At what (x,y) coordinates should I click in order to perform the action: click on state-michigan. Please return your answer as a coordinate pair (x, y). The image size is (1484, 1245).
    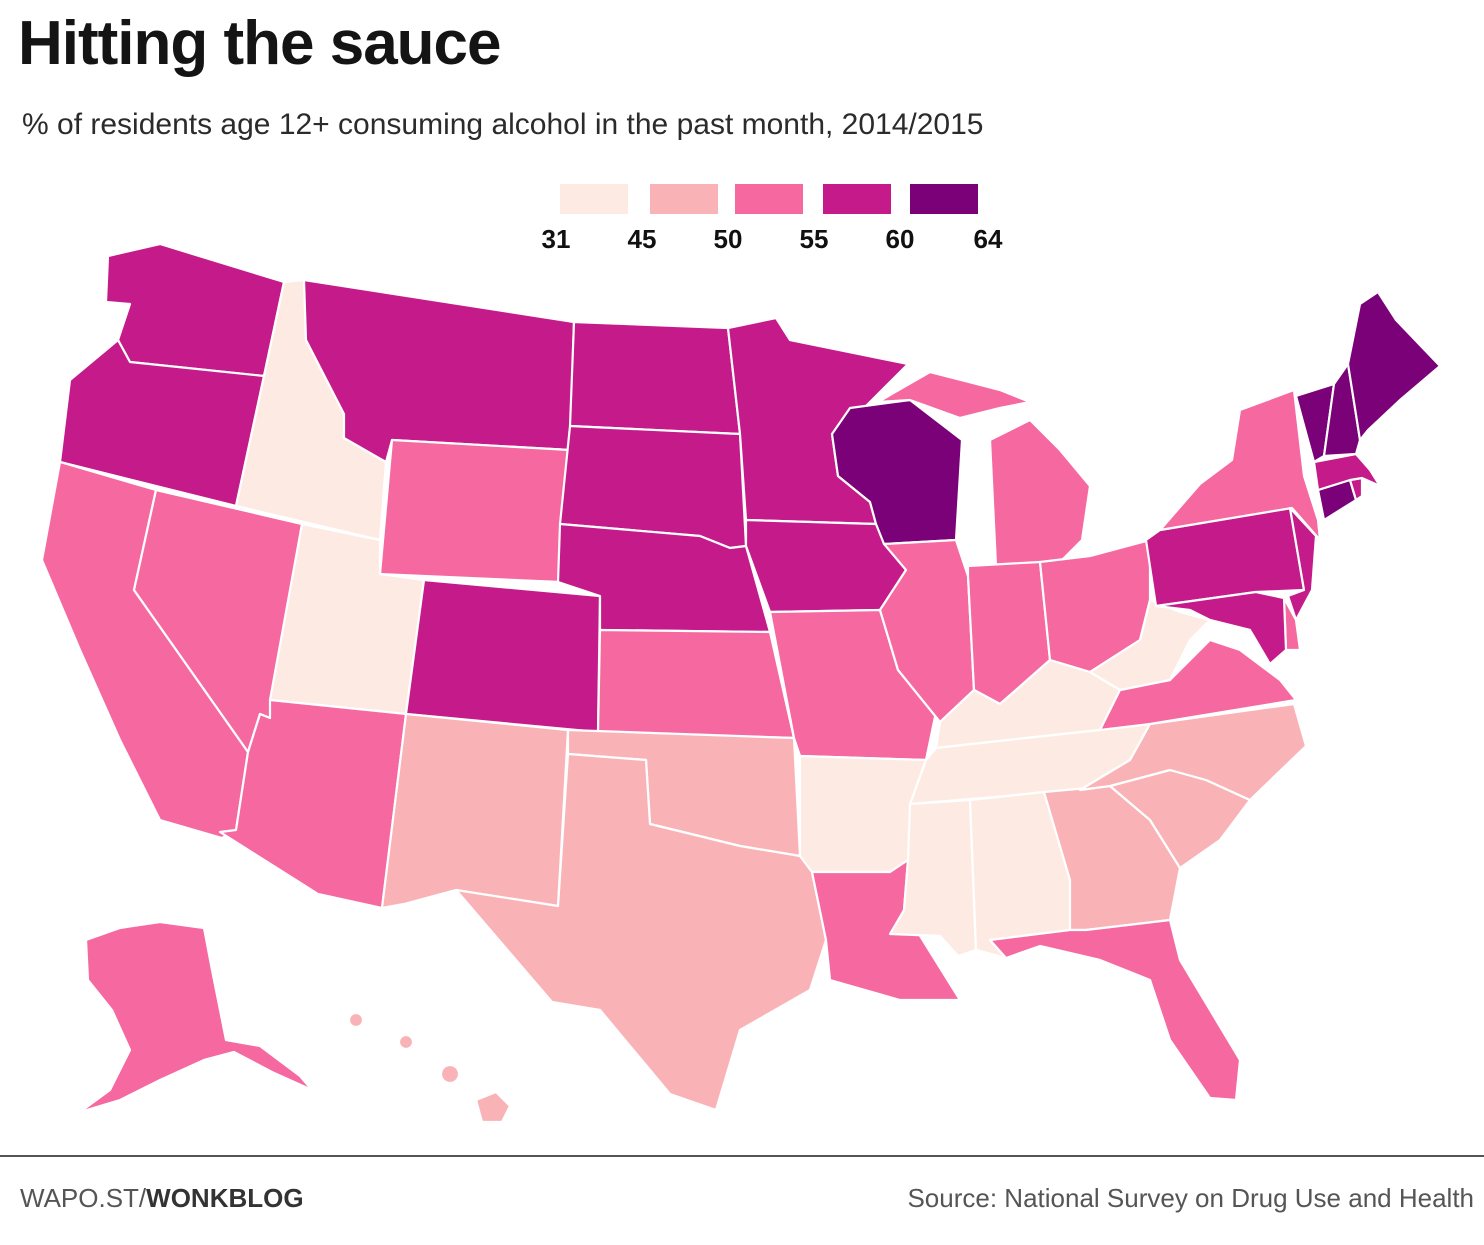
    Looking at the image, I should click on (1040, 493).